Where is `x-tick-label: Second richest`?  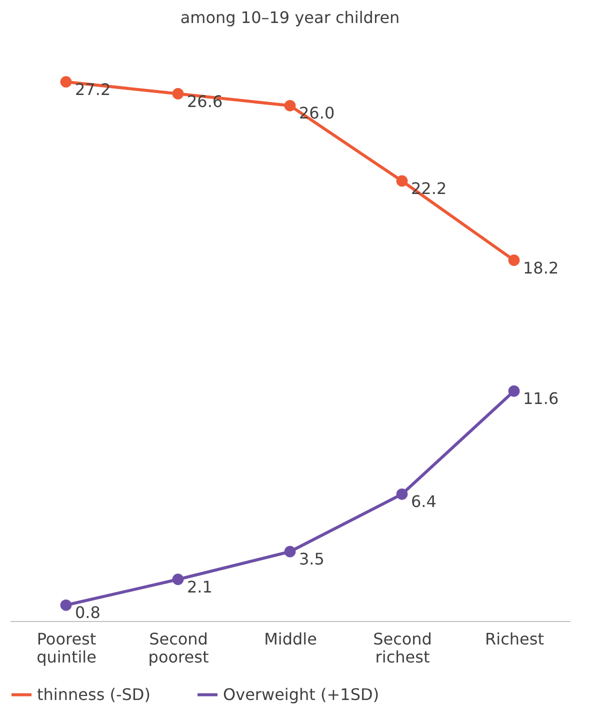 x-tick-label: Second richest is located at coordinates (402, 648).